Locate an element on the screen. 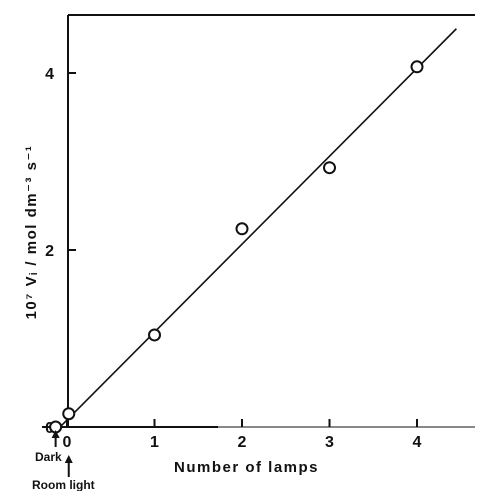 The height and width of the screenshot is (491, 477). x-tick-label: 2 is located at coordinates (242, 442).